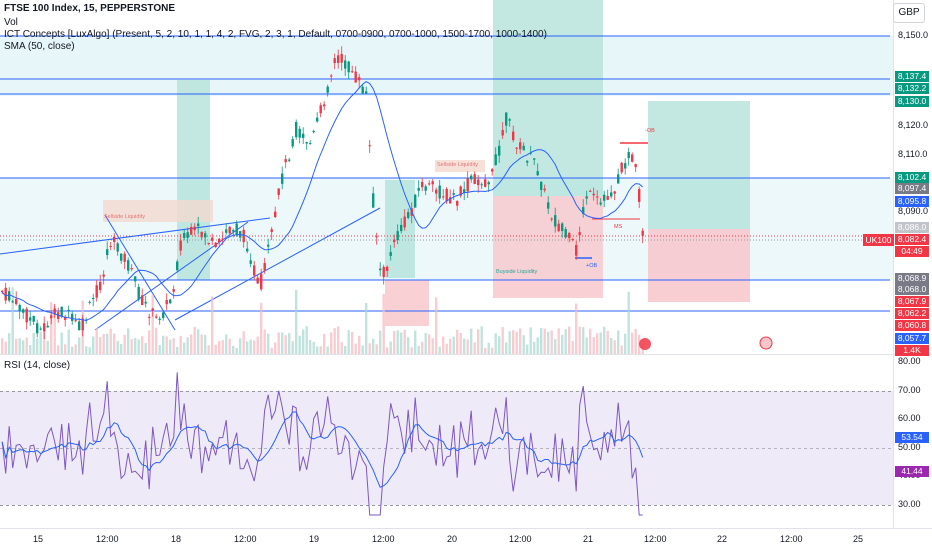 The image size is (932, 550). Describe the element at coordinates (699, 165) in the screenshot. I see `long-position-target` at that location.